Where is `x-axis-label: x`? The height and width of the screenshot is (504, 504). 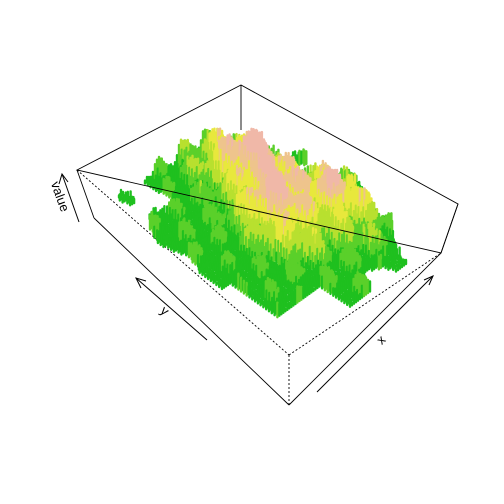
x-axis-label: x is located at coordinates (381, 340).